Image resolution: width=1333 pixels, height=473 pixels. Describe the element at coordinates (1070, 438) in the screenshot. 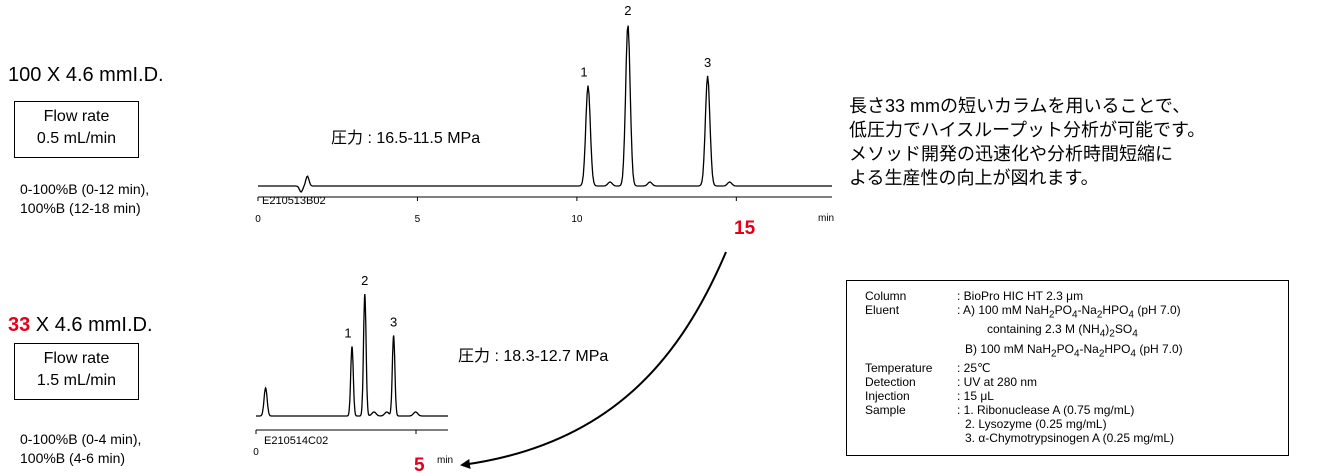

I see `cond-sample-3: 3. α-Chymotrypsinogen A (0.25 mg/mL)` at that location.